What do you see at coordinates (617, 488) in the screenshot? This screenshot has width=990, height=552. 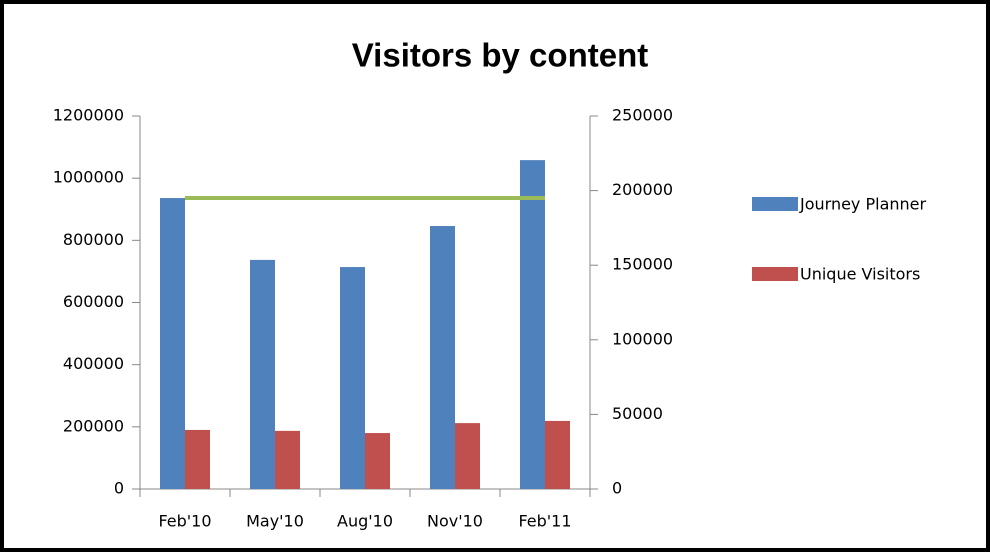 I see `y2-tick-label: 0` at bounding box center [617, 488].